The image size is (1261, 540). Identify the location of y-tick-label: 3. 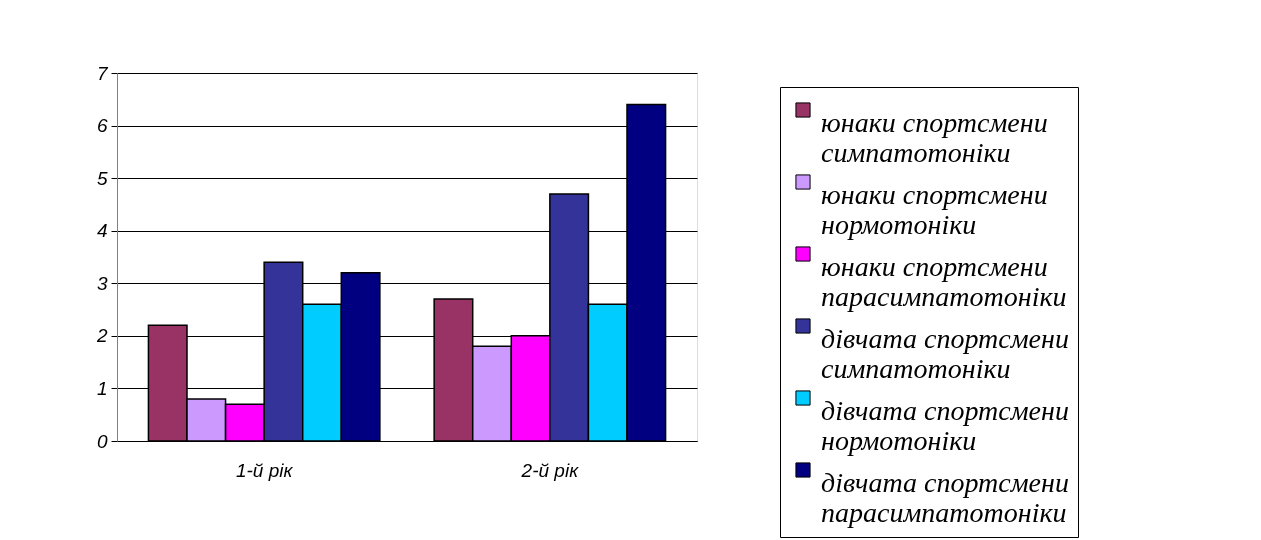
(102, 283).